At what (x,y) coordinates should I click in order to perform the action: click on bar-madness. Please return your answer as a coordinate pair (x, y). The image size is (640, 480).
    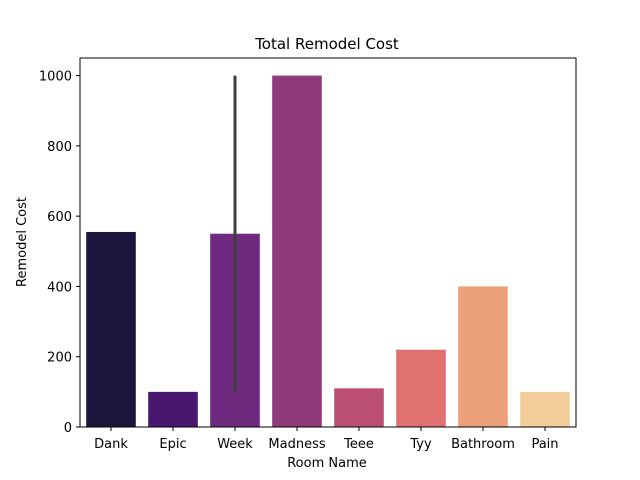
    Looking at the image, I should click on (297, 251).